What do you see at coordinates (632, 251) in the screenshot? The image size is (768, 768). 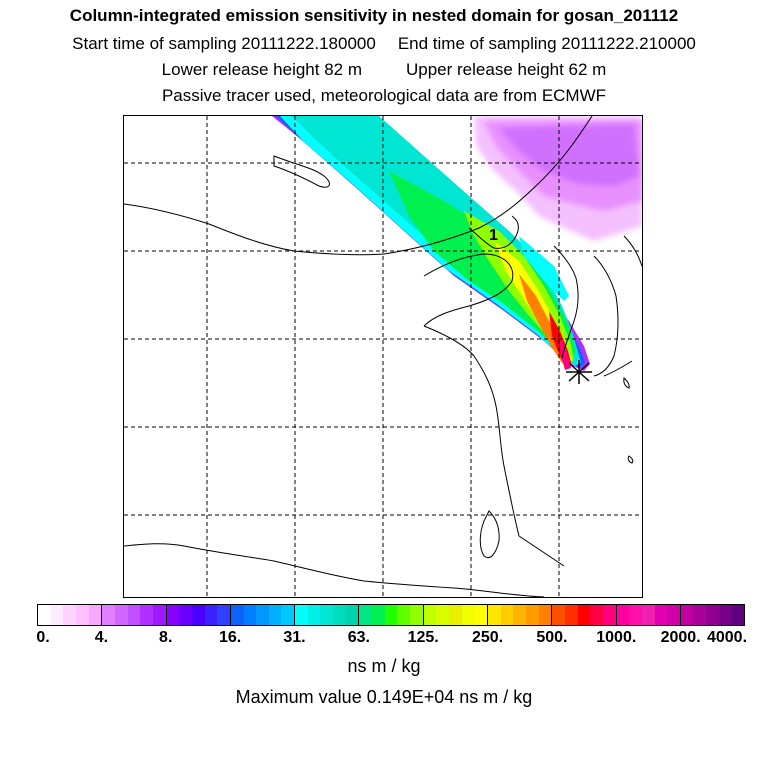 I see `coastline-japan` at bounding box center [632, 251].